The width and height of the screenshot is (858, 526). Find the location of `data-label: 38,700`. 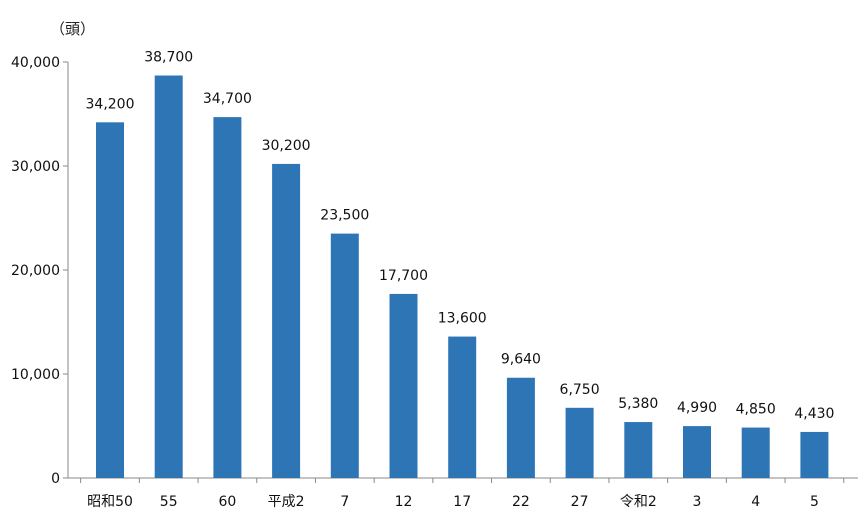

data-label: 38,700 is located at coordinates (168, 58).